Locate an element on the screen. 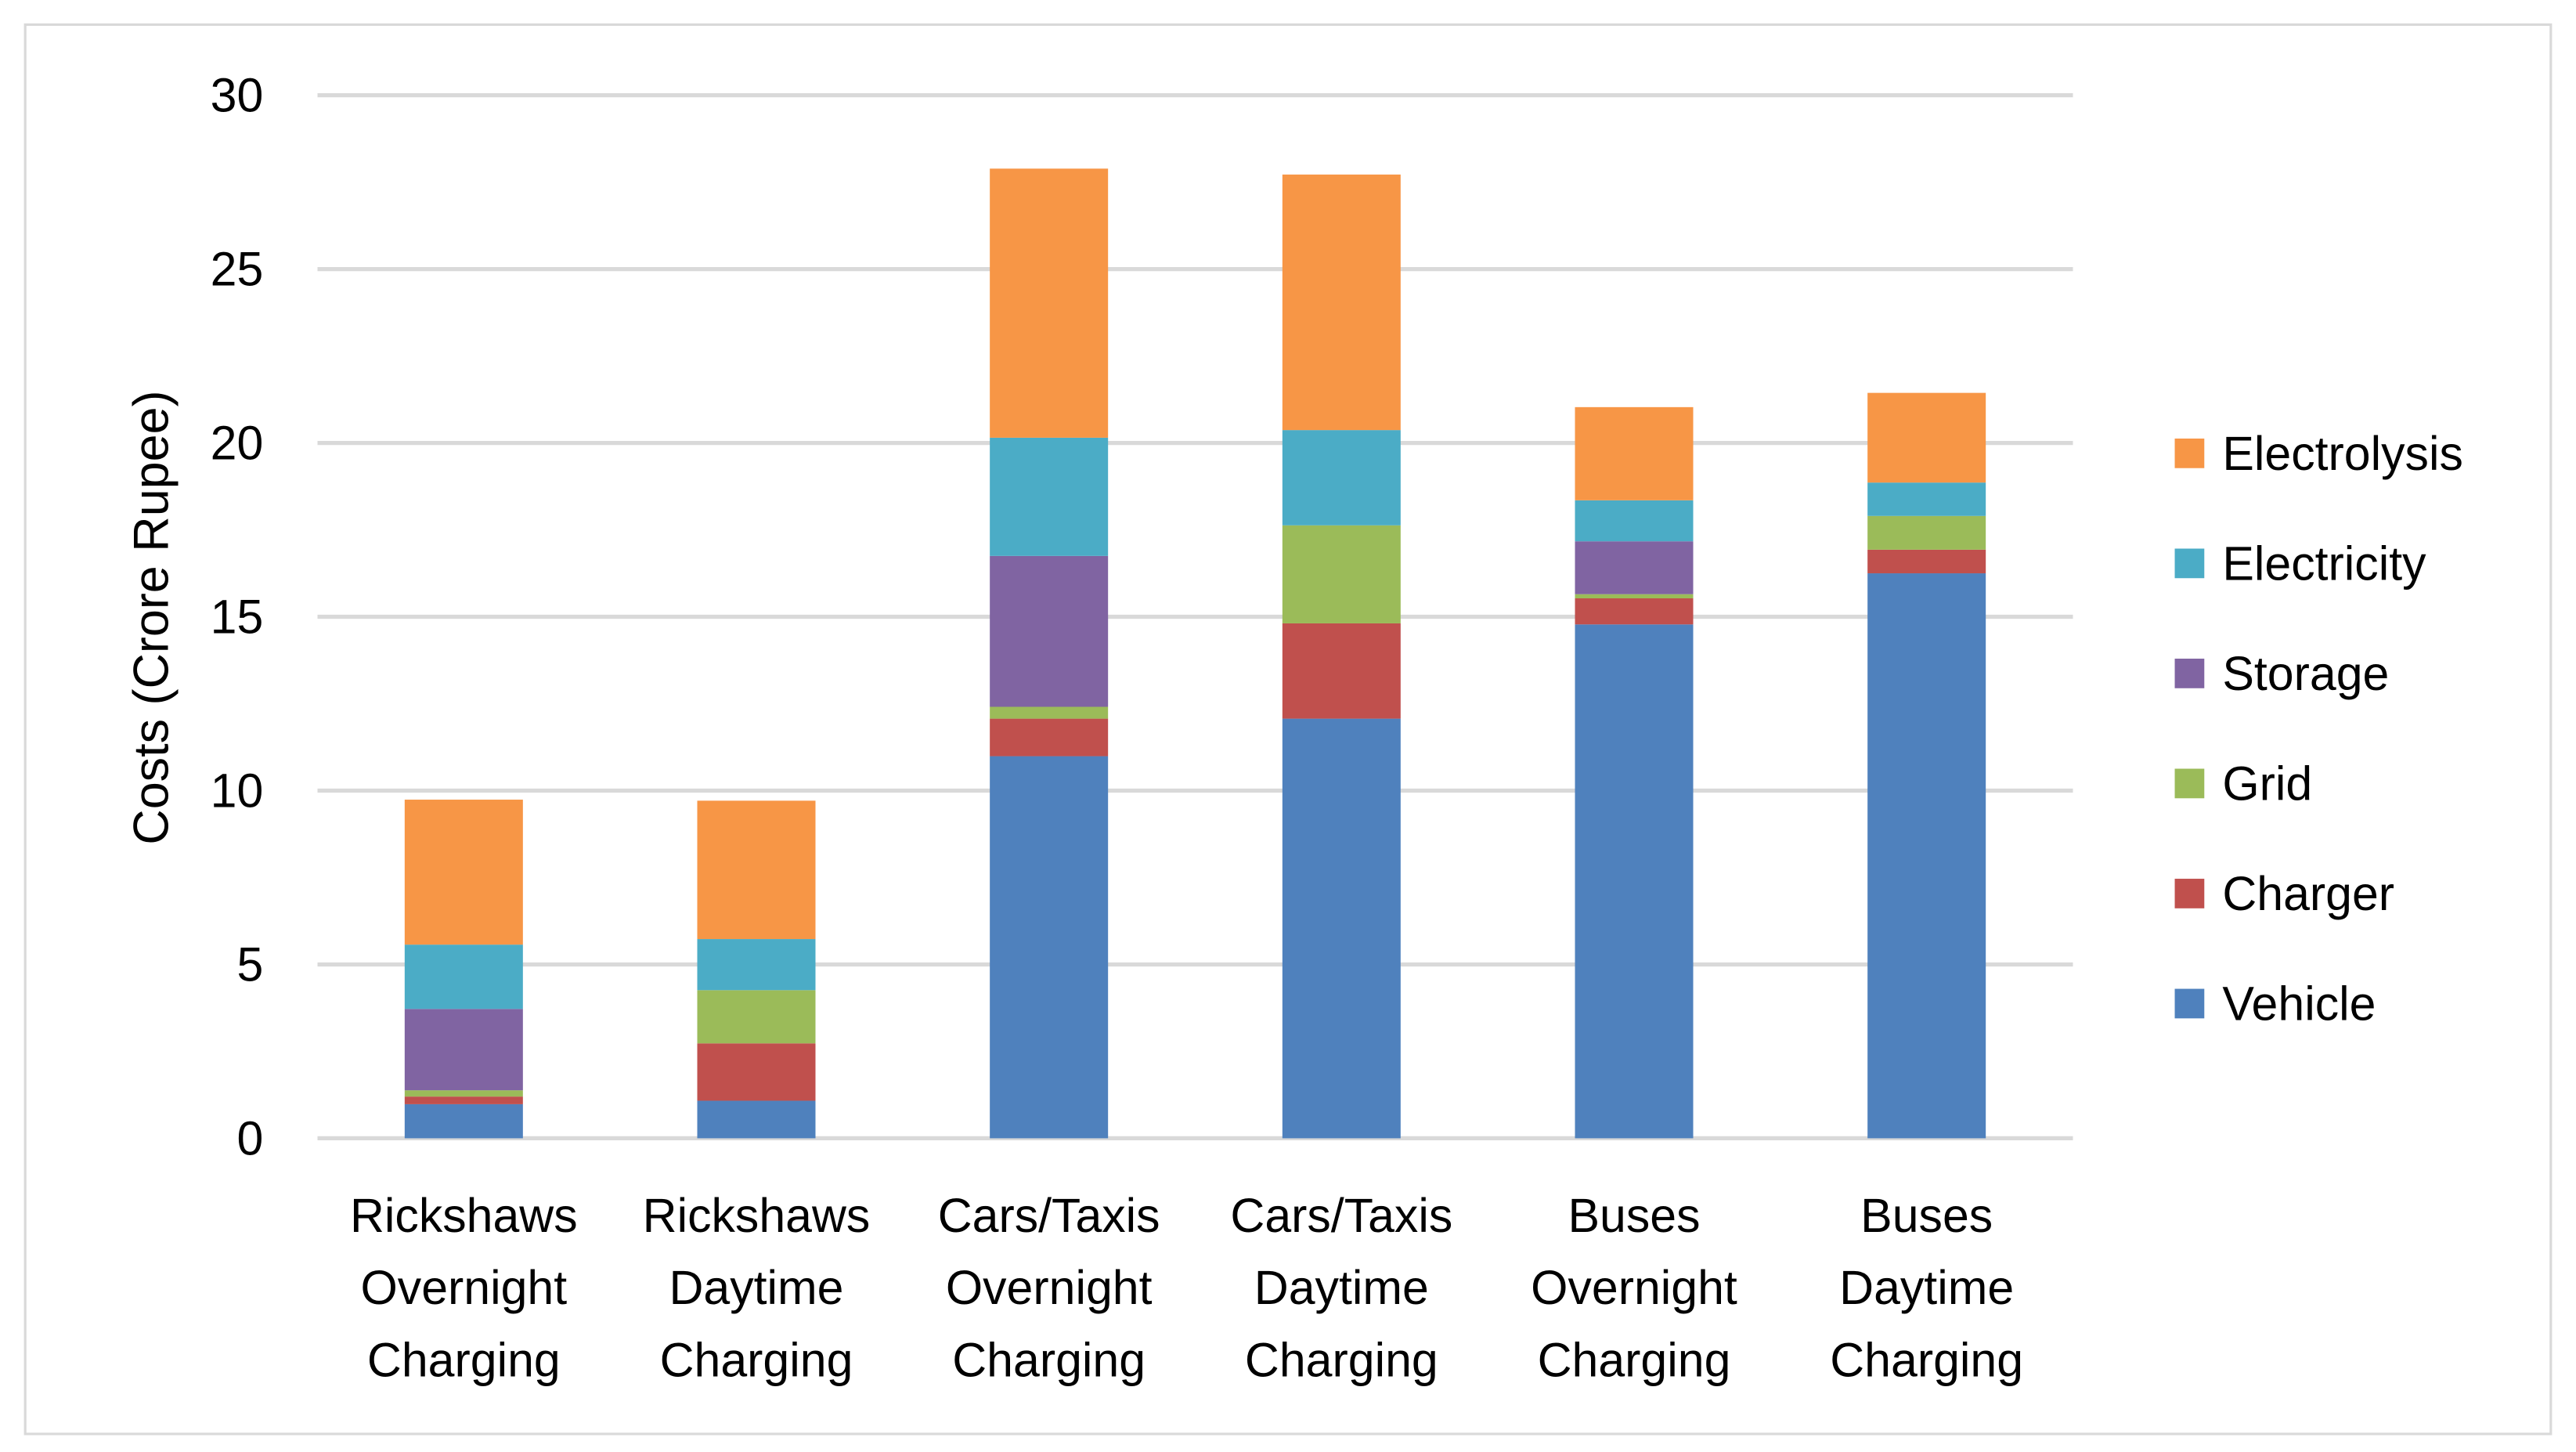 This screenshot has width=2576, height=1452. legend-item-storage: Storage is located at coordinates (2281, 673).